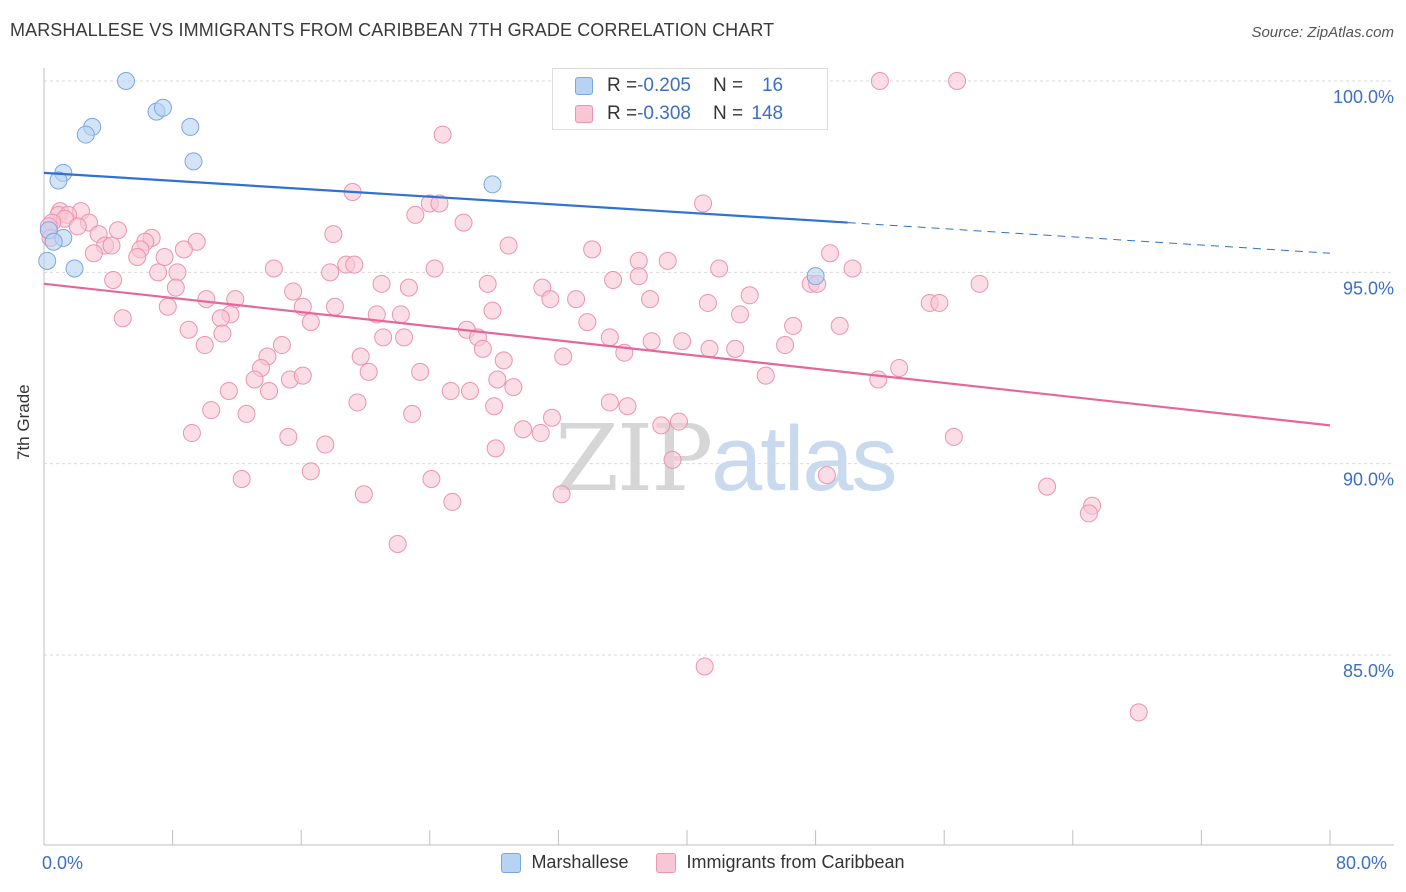  Describe the element at coordinates (679, 86) in the screenshot. I see `stats-row-marshallese: R = -0.205 N = 16` at that location.